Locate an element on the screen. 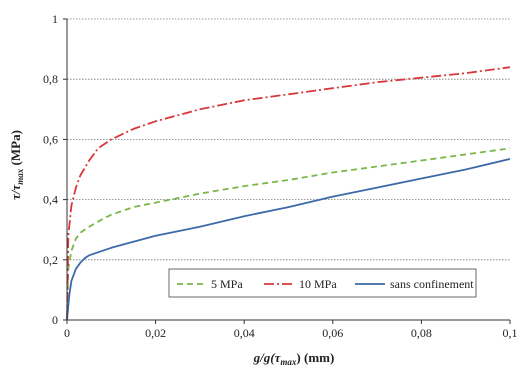 The width and height of the screenshot is (520, 371). x-tick-label-2: 0,04 is located at coordinates (244, 333).